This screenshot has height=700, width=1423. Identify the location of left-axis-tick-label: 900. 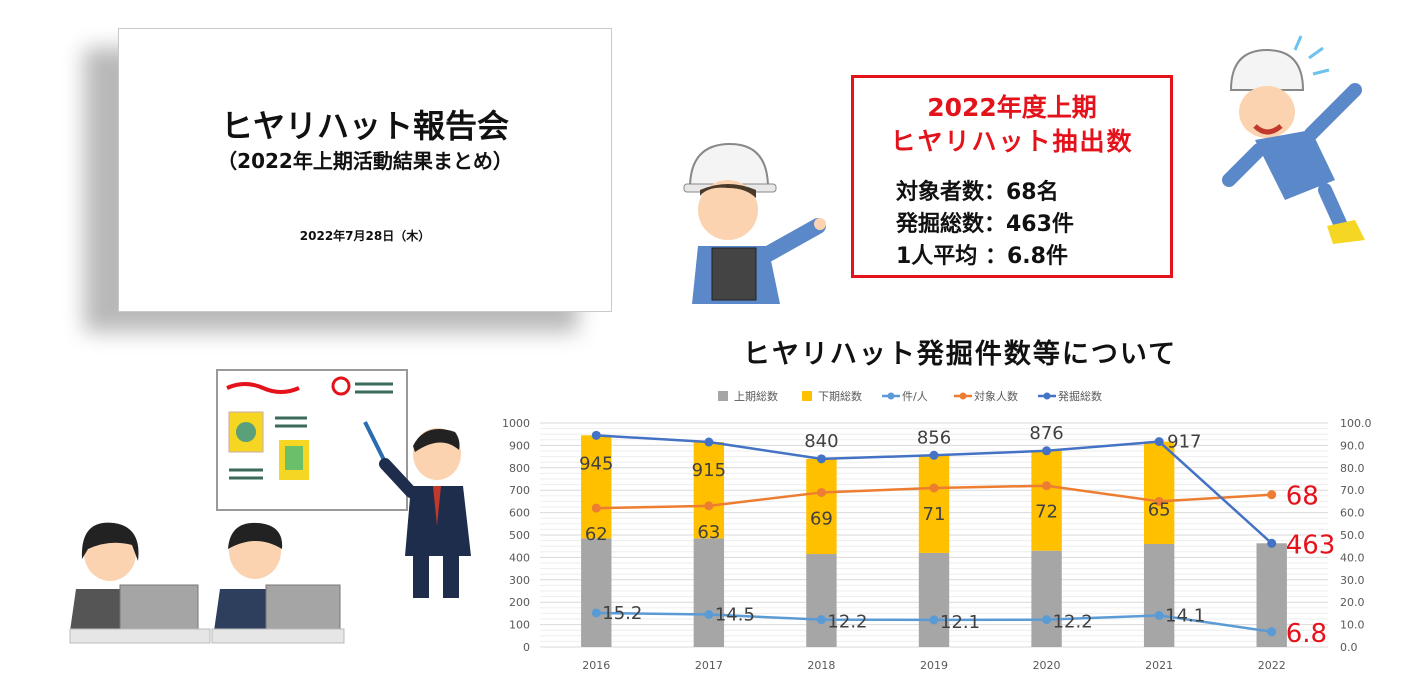
(519, 445).